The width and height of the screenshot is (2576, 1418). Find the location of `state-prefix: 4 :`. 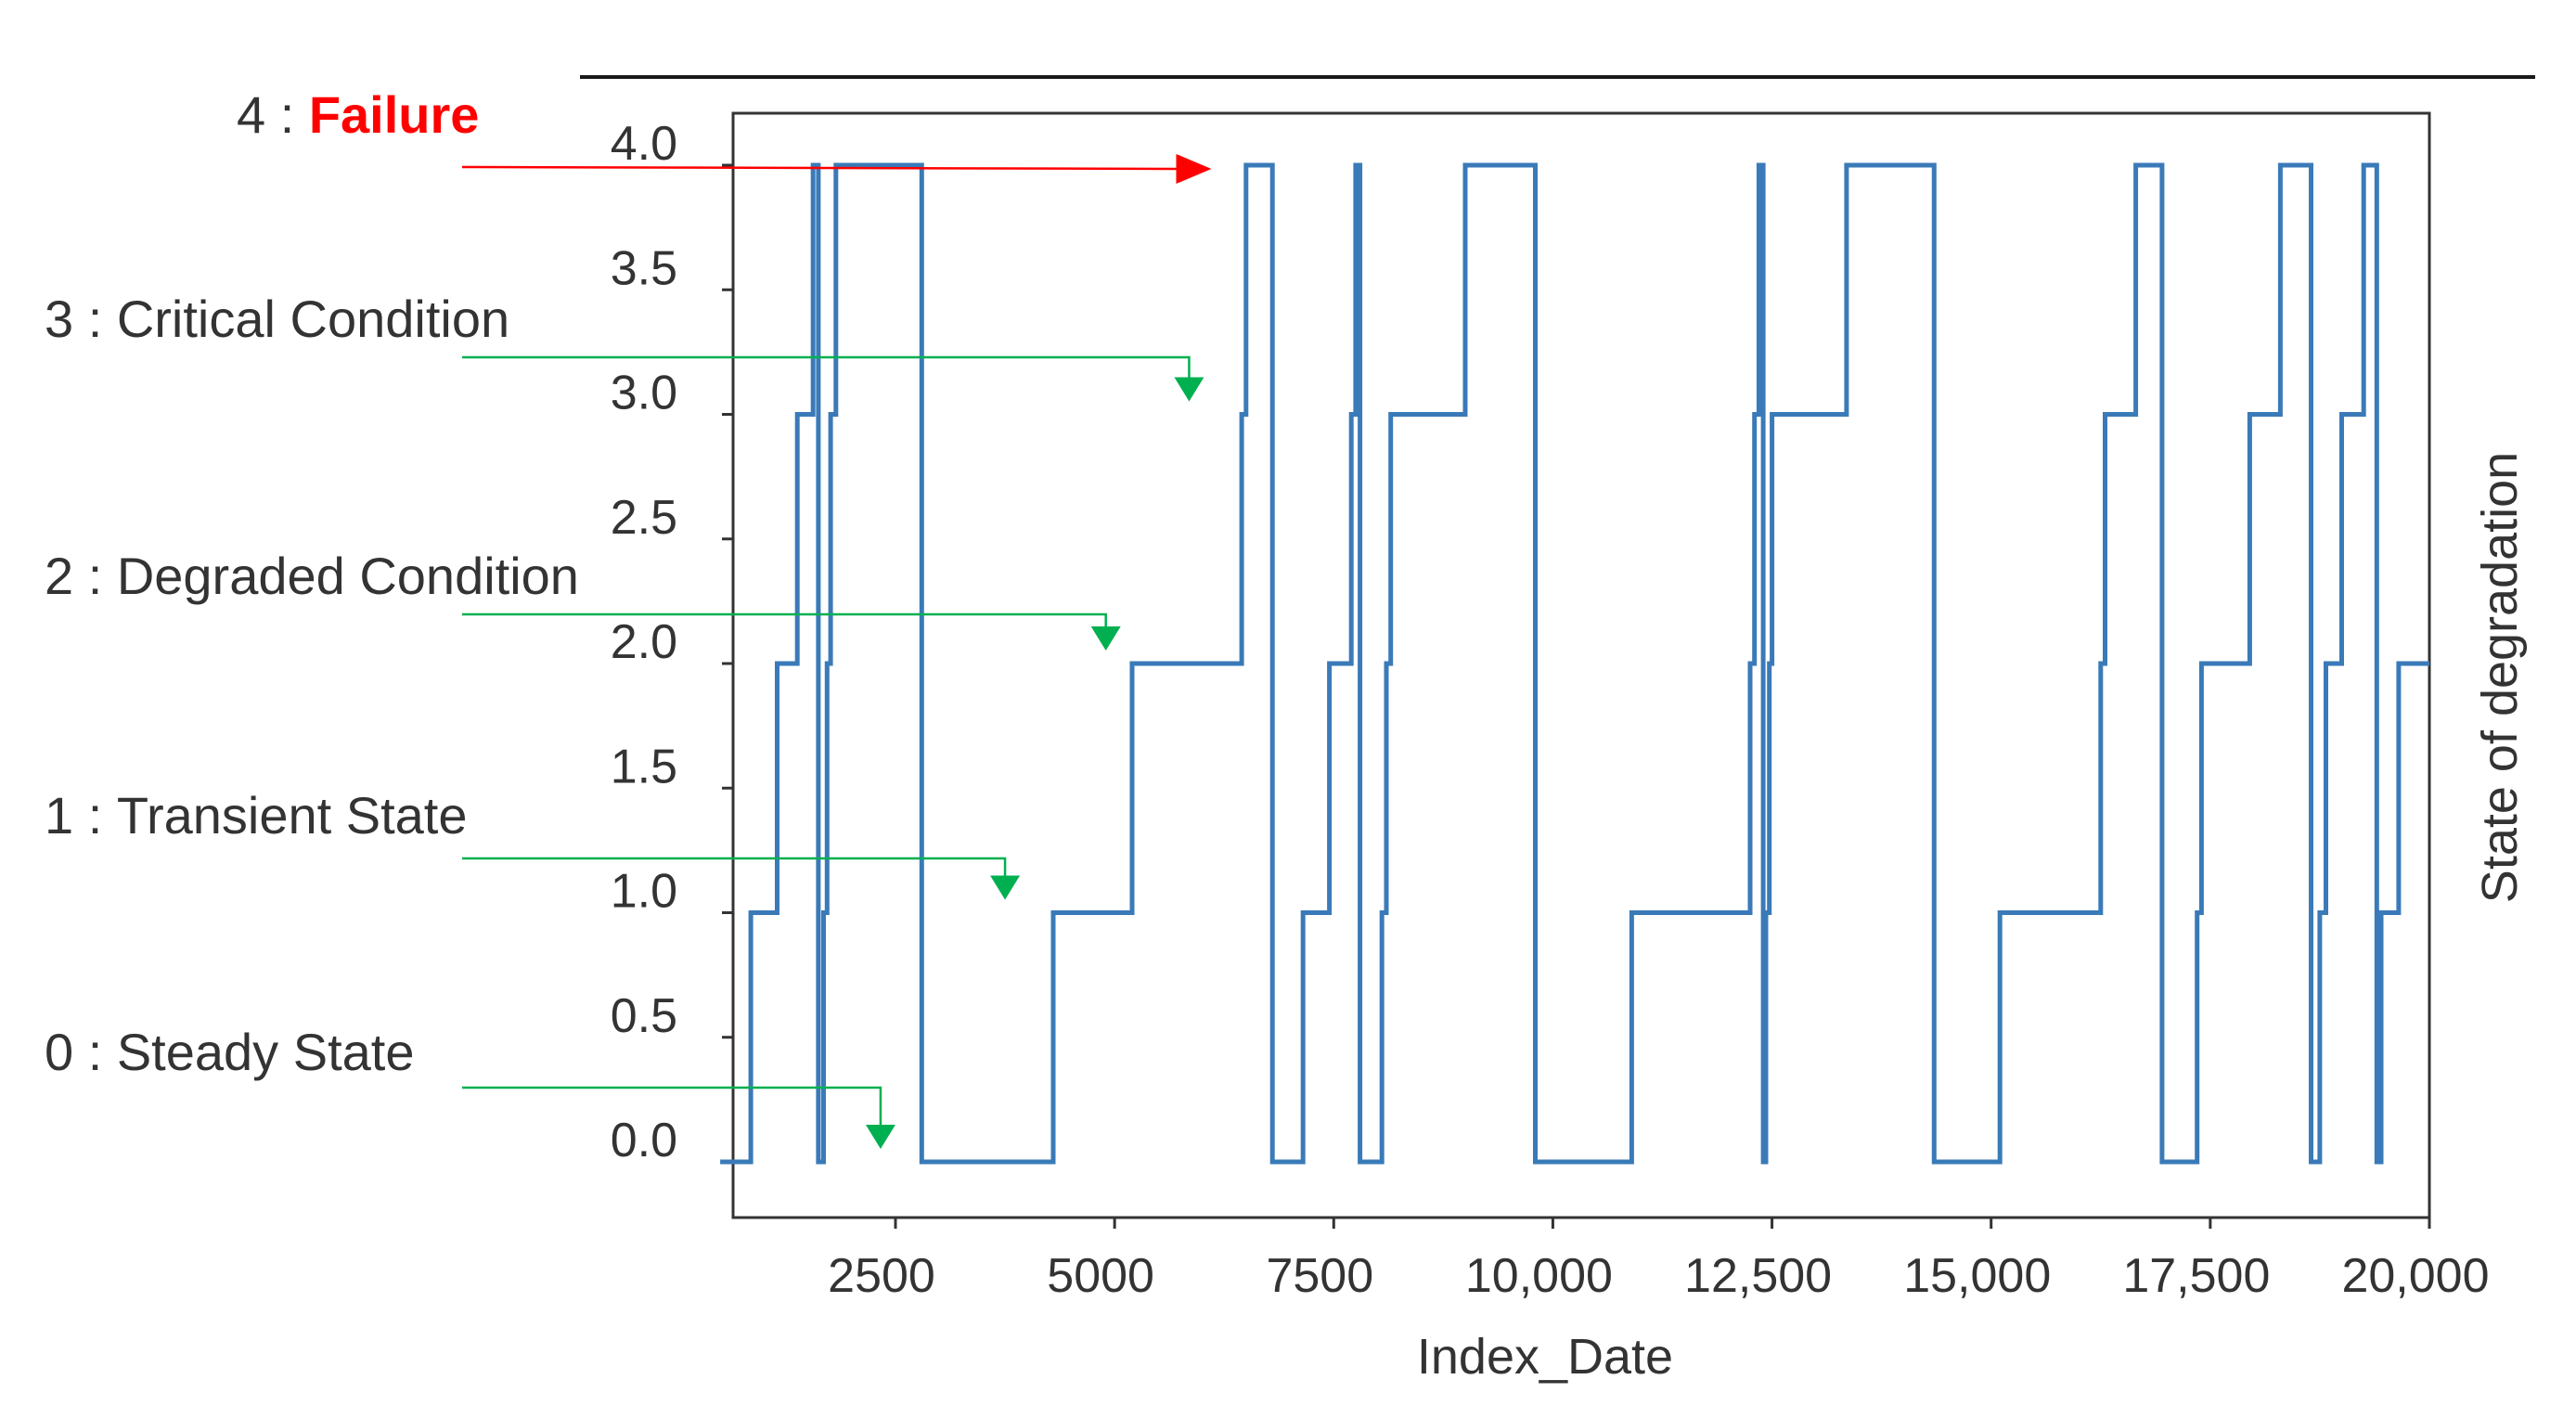

state-prefix: 4 : is located at coordinates (273, 115).